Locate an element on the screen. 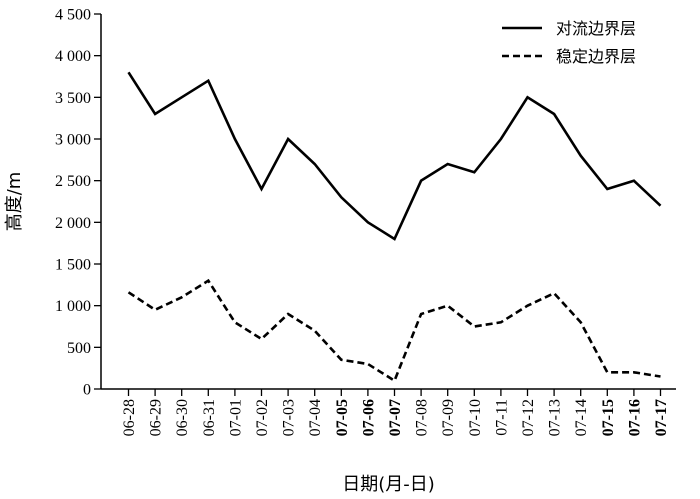  y-tick-label: 2 000 is located at coordinates (73, 223).